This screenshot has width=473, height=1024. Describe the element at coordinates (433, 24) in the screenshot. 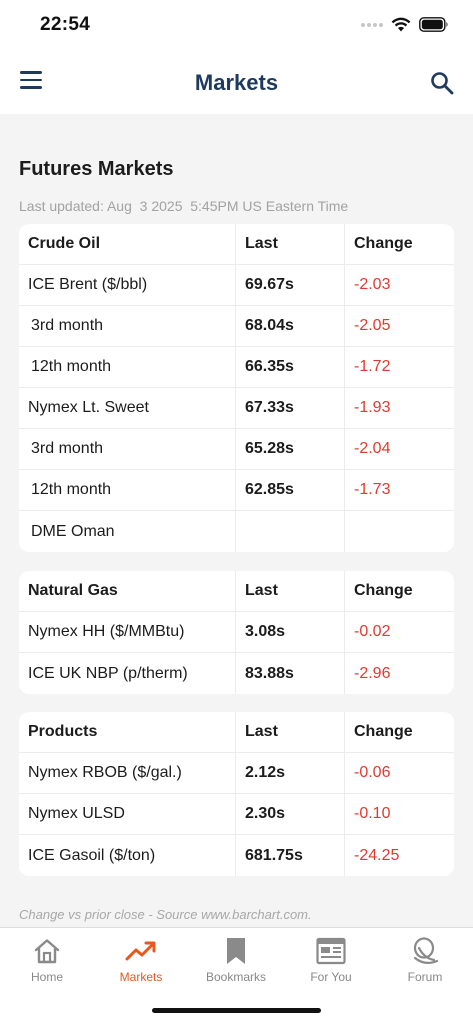

I see `battery-icon` at that location.